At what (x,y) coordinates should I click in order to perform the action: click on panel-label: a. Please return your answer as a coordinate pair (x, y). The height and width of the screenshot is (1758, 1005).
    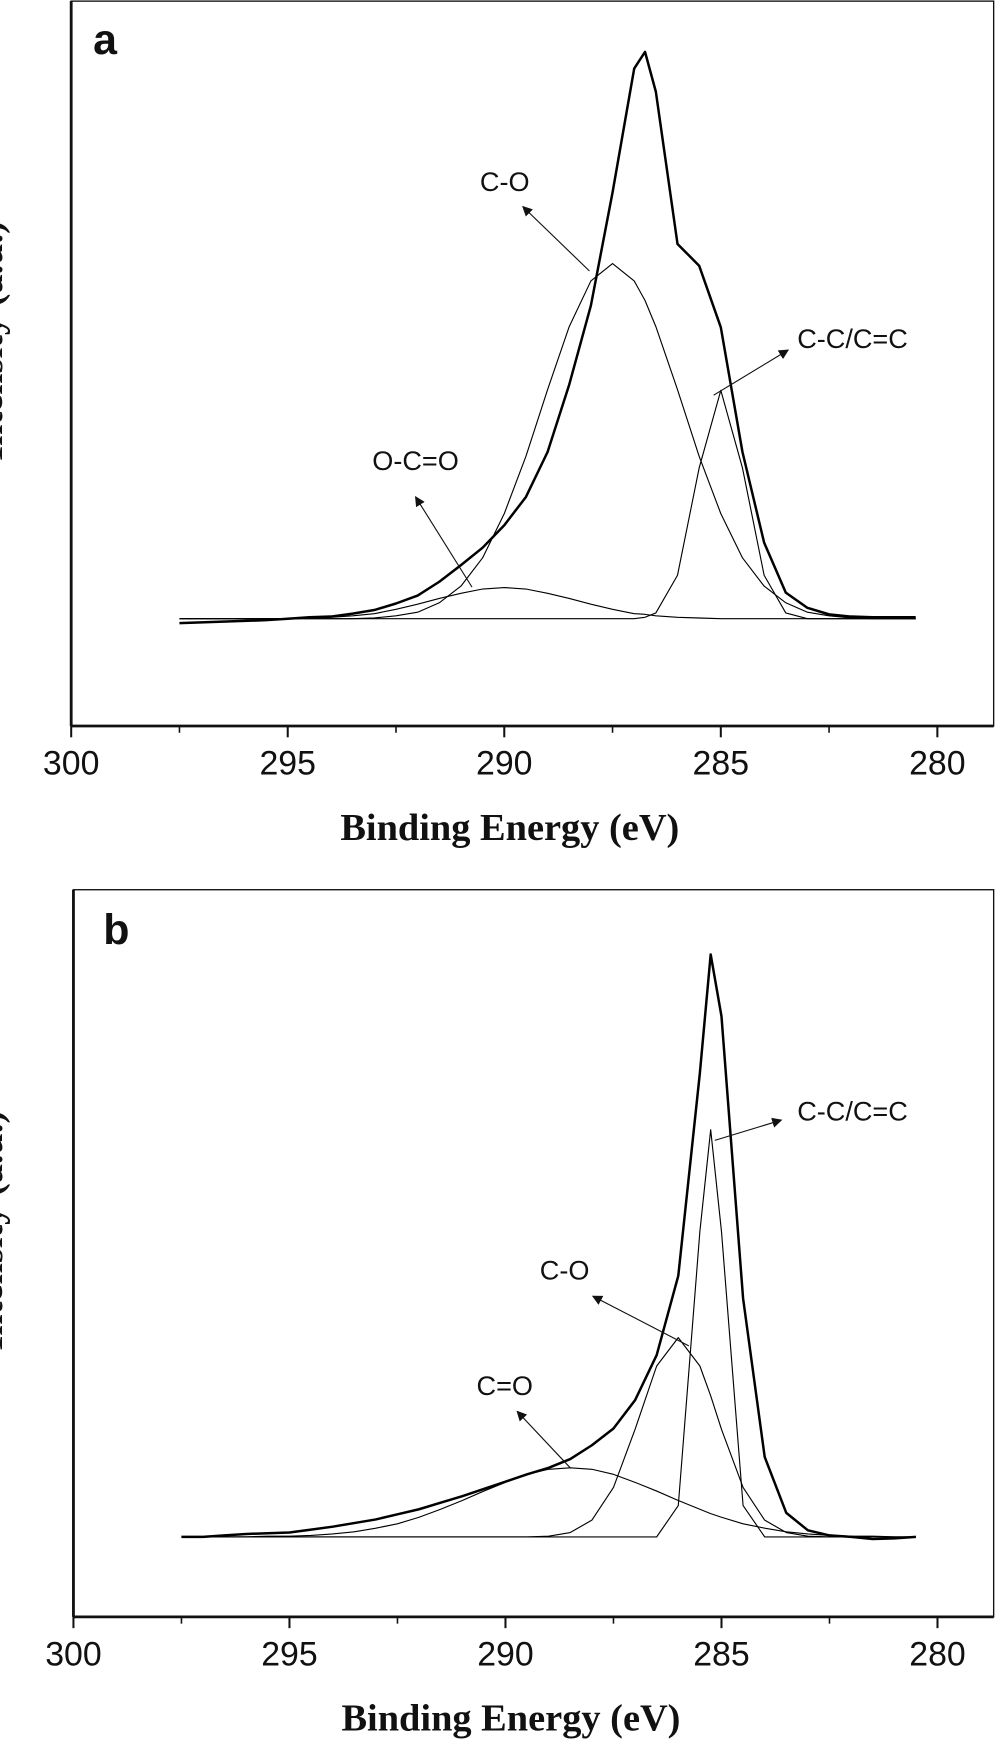
    Looking at the image, I should click on (105, 40).